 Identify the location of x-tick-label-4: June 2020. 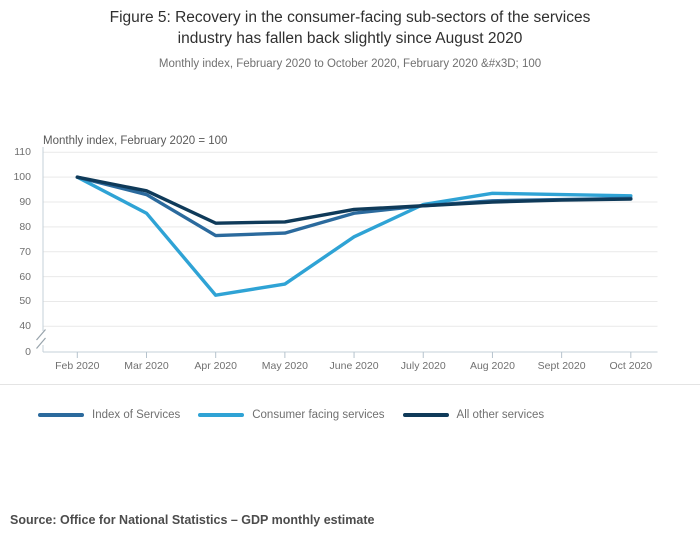
(354, 366).